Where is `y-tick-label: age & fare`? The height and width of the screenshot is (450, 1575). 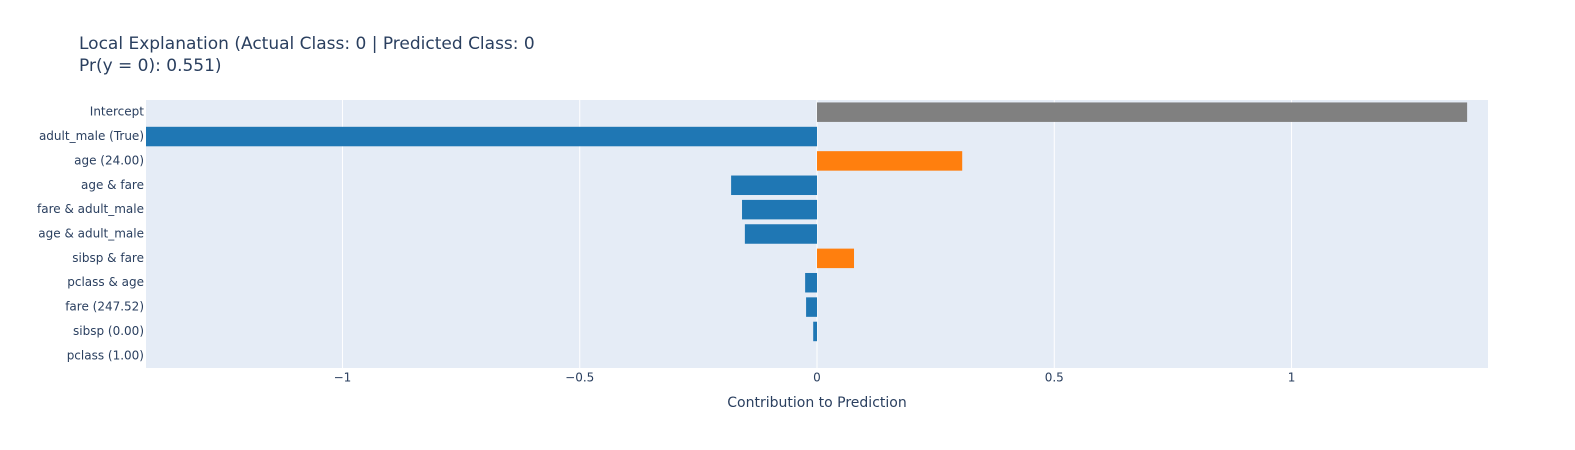
y-tick-label: age & fare is located at coordinates (112, 185).